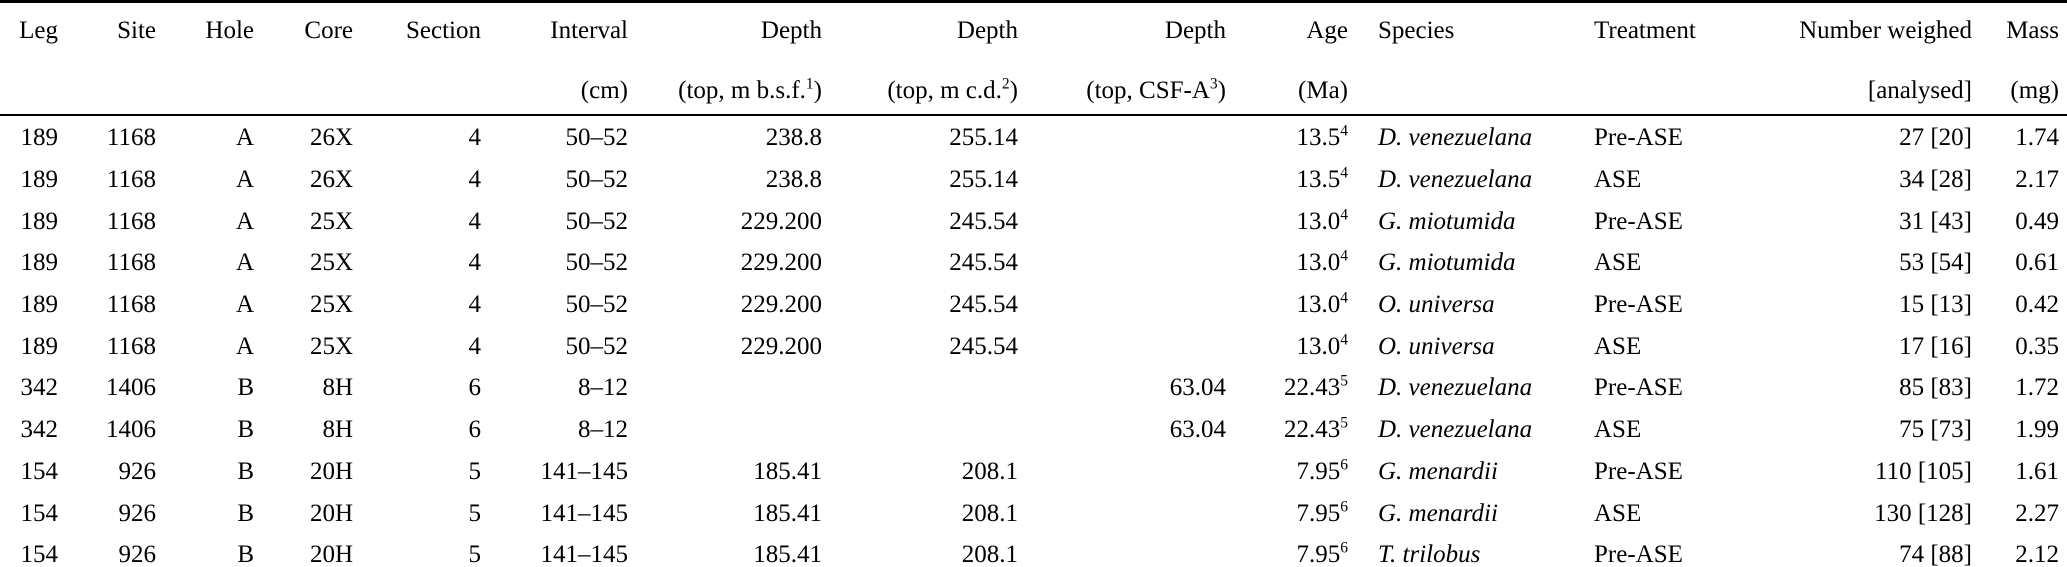 This screenshot has height=567, width=2067. I want to click on cell-species: D. venezuelana, so click(1455, 388).